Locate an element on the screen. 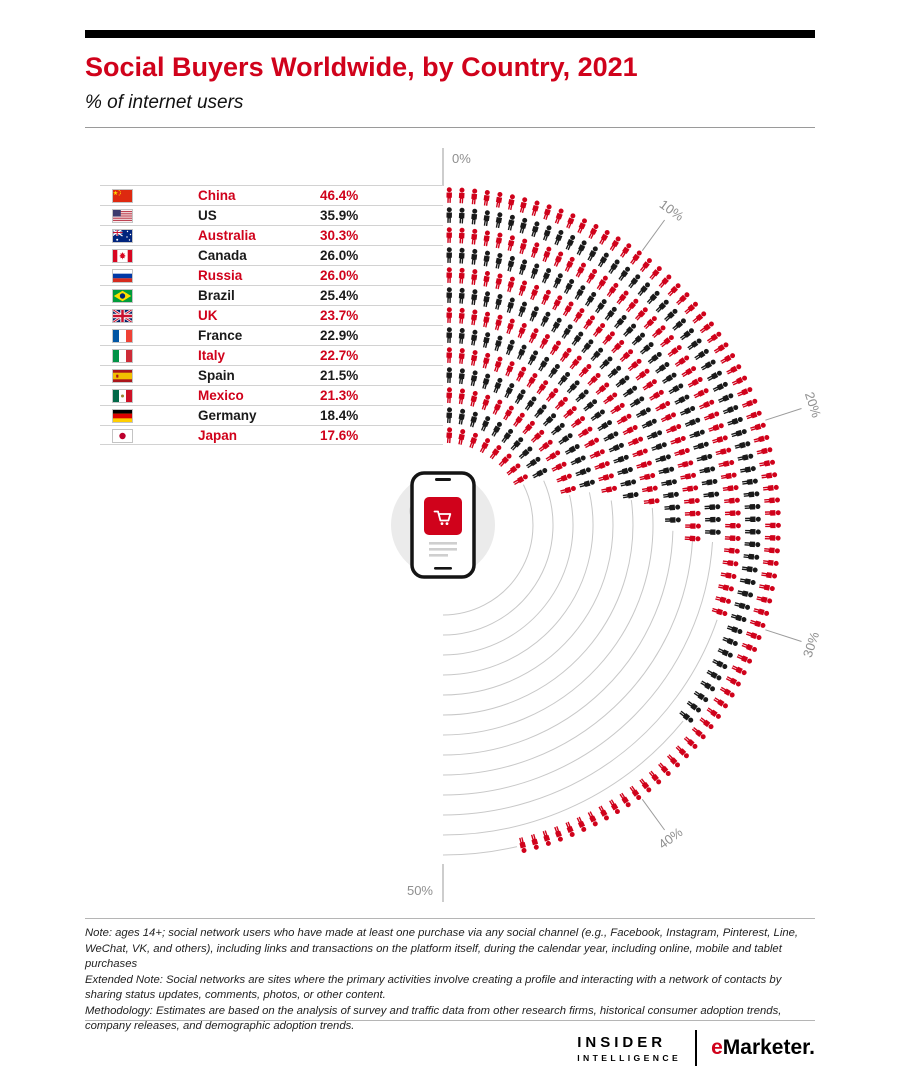 This screenshot has width=900, height=1080. country-name: Mexico is located at coordinates (221, 395).